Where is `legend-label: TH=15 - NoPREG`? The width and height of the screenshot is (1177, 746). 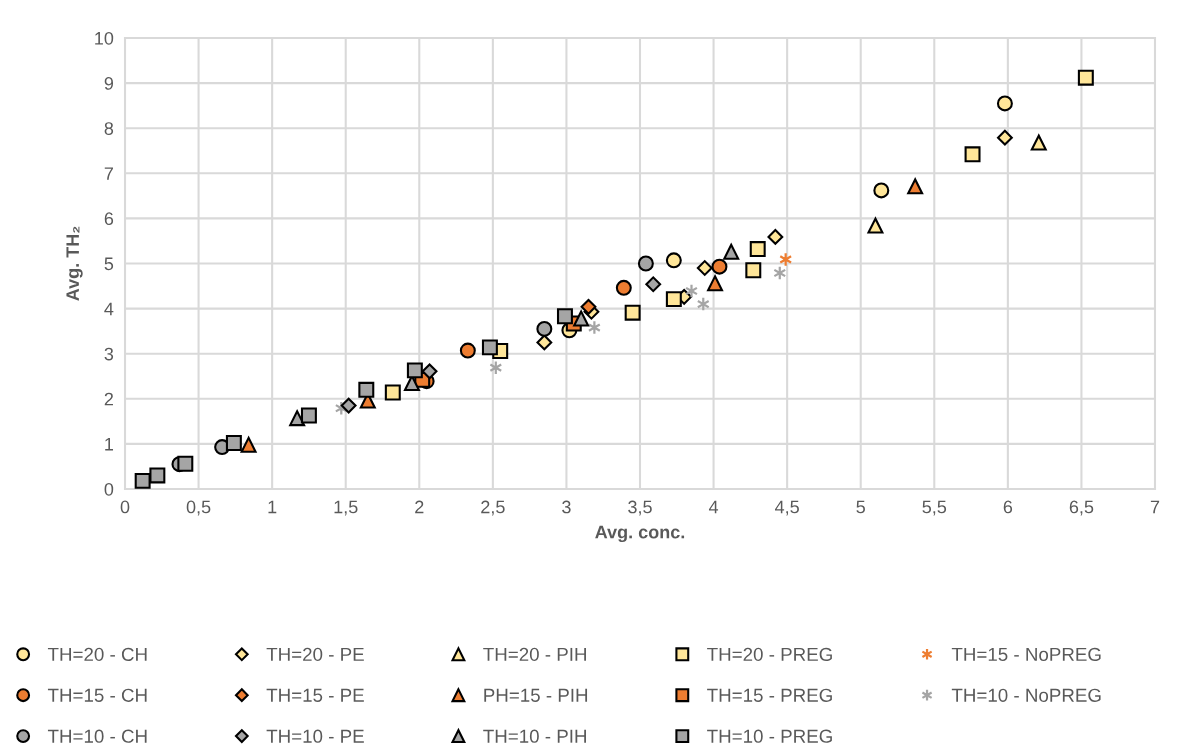
legend-label: TH=15 - NoPREG is located at coordinates (1026, 654).